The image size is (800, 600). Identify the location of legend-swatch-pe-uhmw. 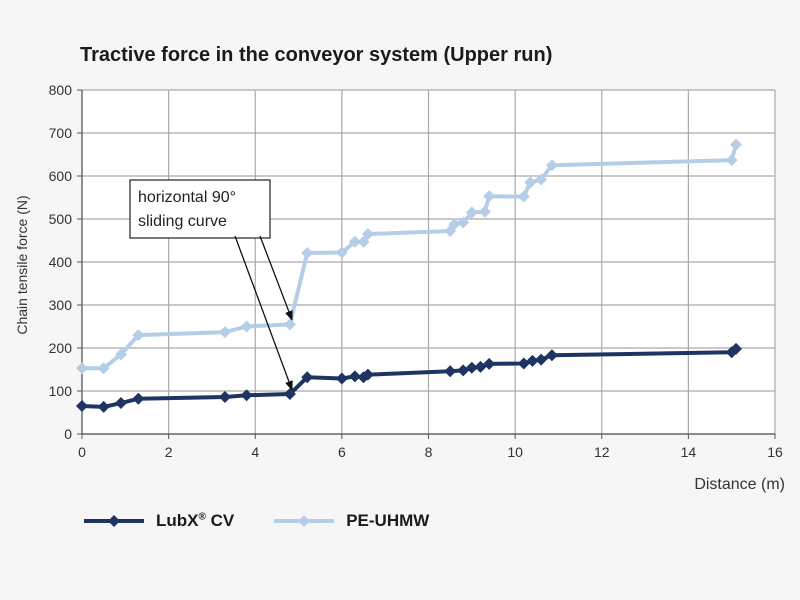
(304, 521).